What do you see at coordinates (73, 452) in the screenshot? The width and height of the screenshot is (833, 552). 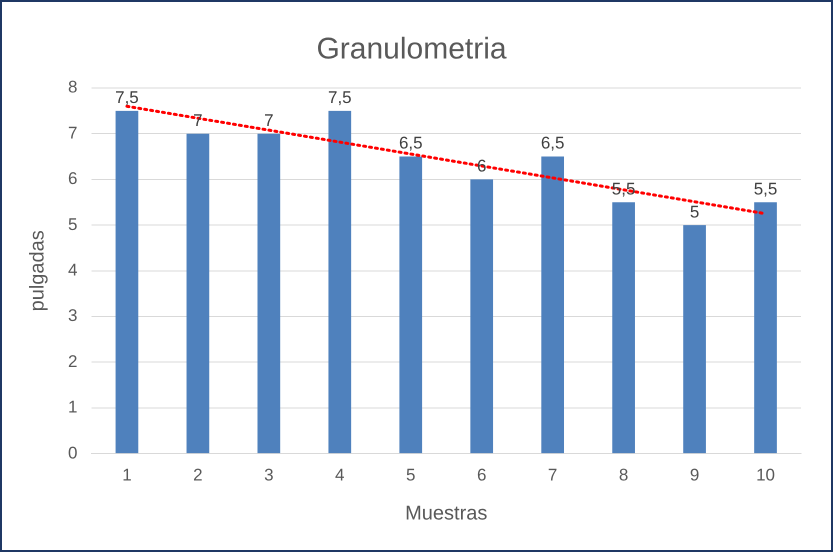 I see `y-tick-label: 0` at bounding box center [73, 452].